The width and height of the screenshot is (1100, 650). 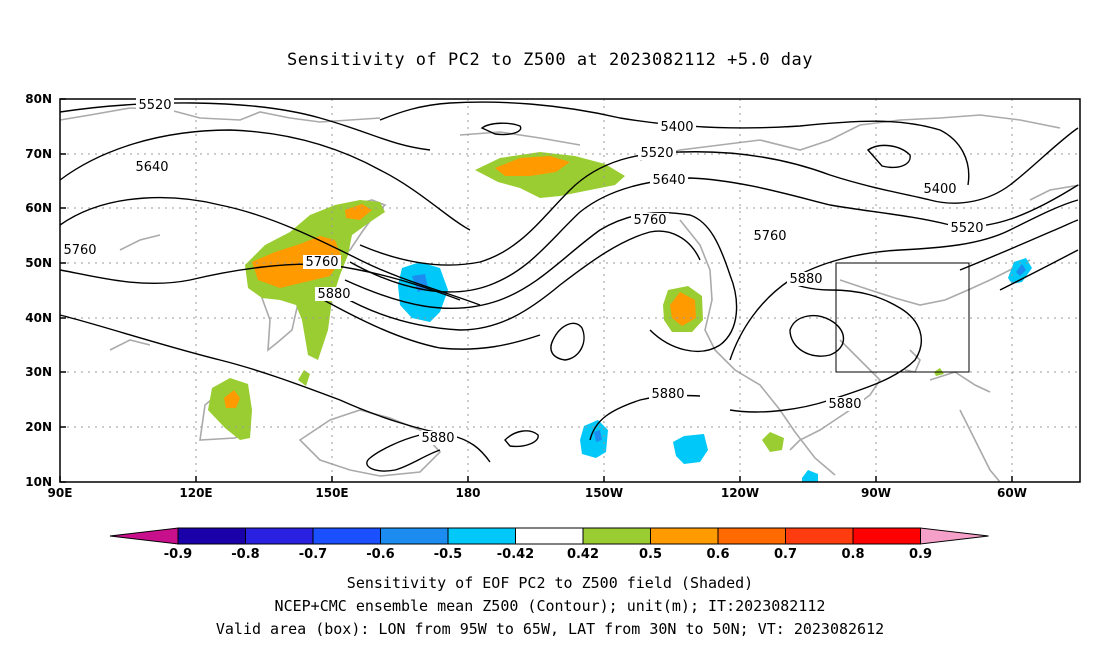 What do you see at coordinates (60, 493) in the screenshot?
I see `lon-tick-label: 90E` at bounding box center [60, 493].